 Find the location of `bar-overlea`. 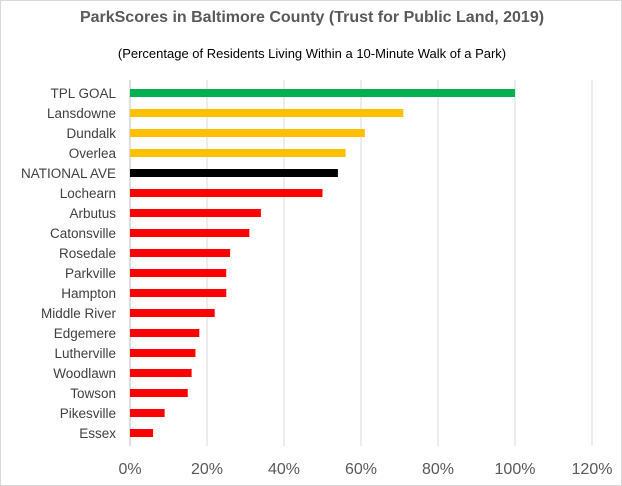

bar-overlea is located at coordinates (238, 153).